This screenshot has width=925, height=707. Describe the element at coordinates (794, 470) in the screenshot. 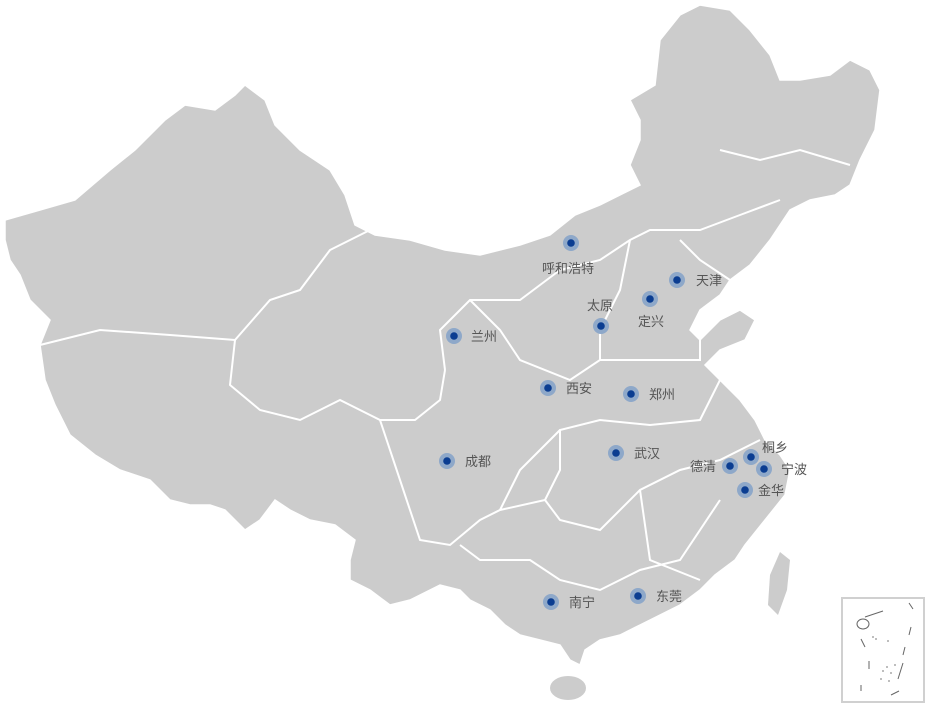

I see `city-label: 宁波` at that location.